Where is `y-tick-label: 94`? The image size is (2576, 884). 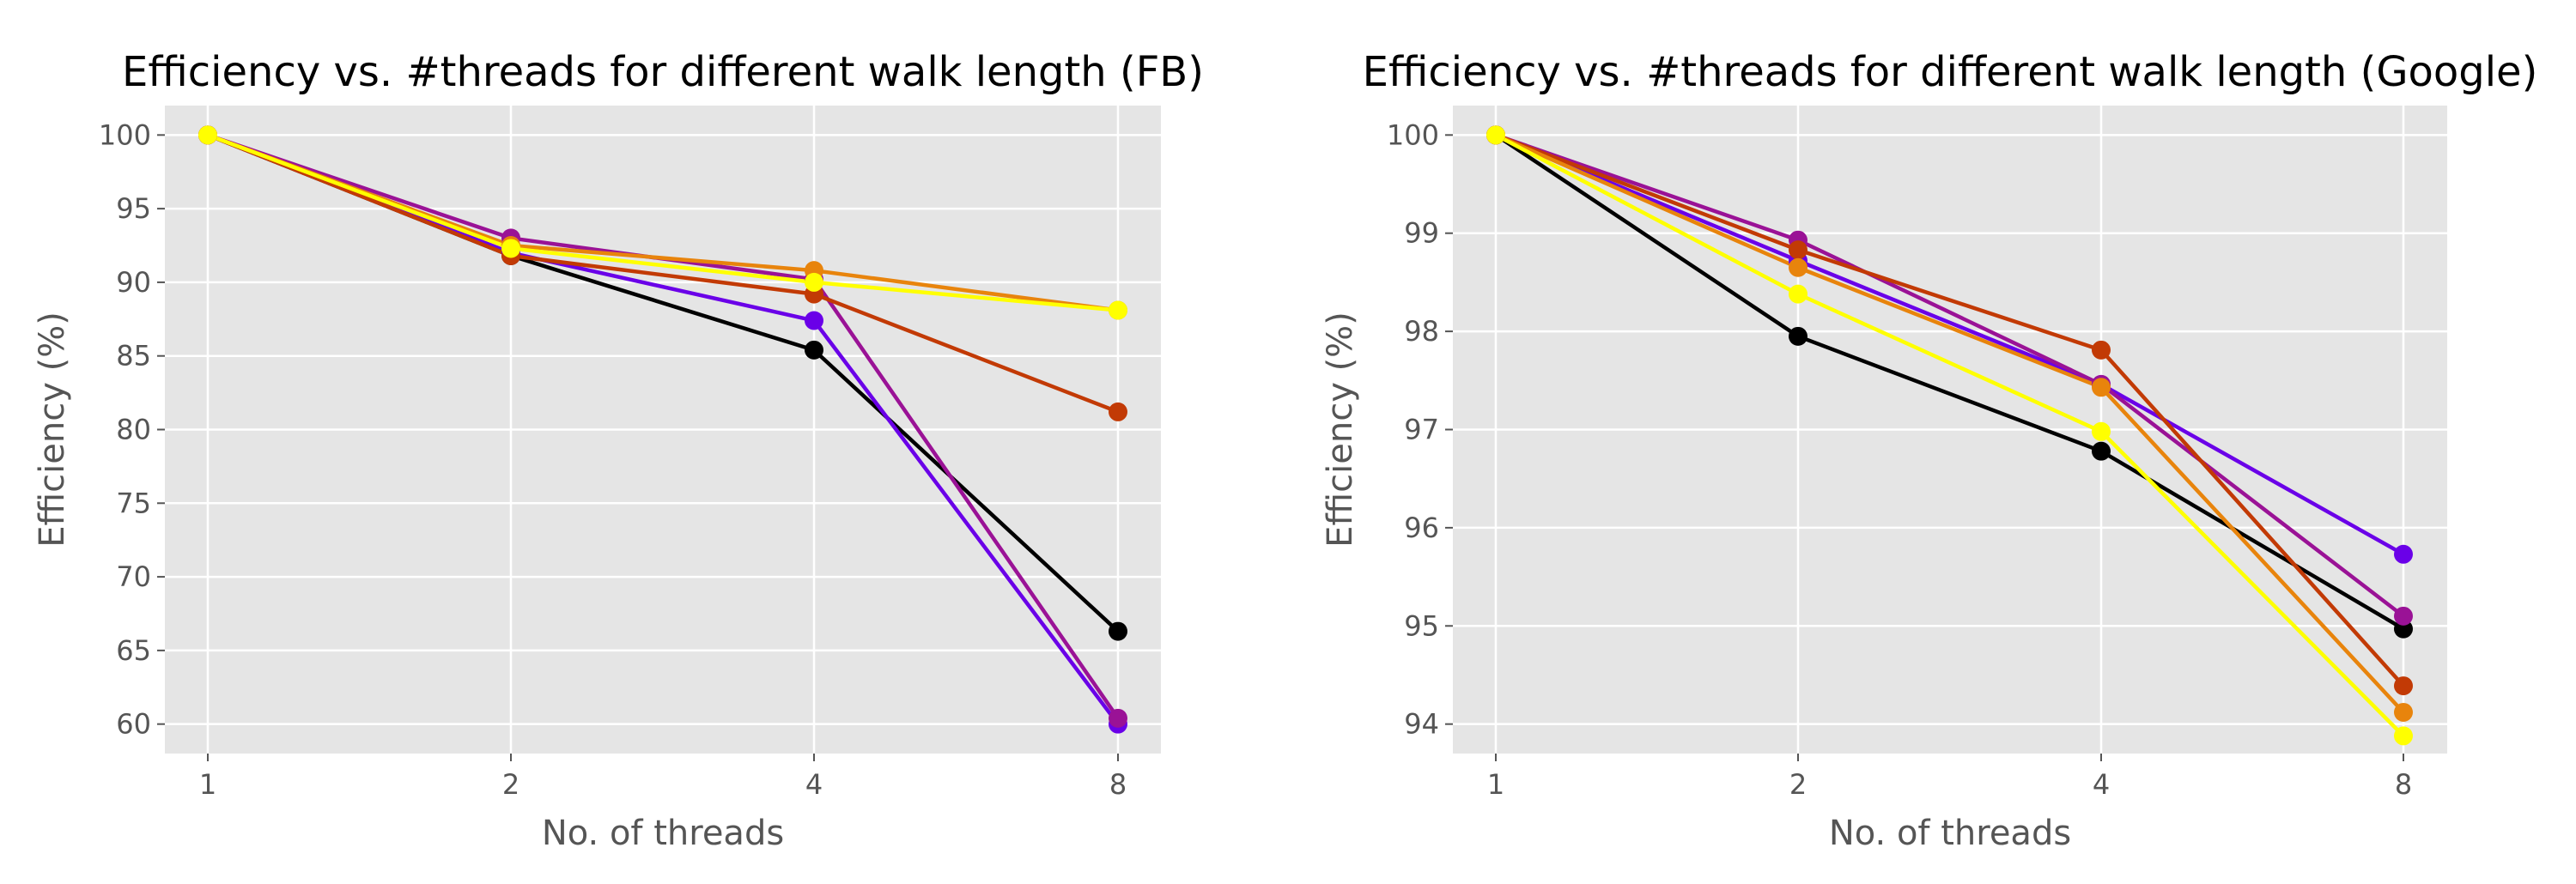
y-tick-label: 94 is located at coordinates (1422, 724).